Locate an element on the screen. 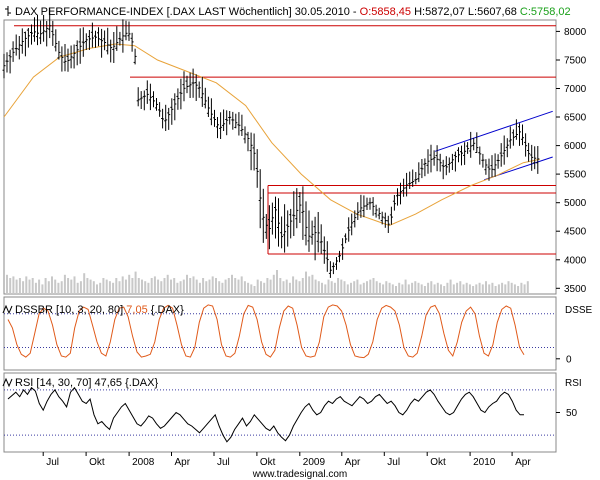 The height and width of the screenshot is (480, 600). time-axis-label: 2009 is located at coordinates (314, 462).